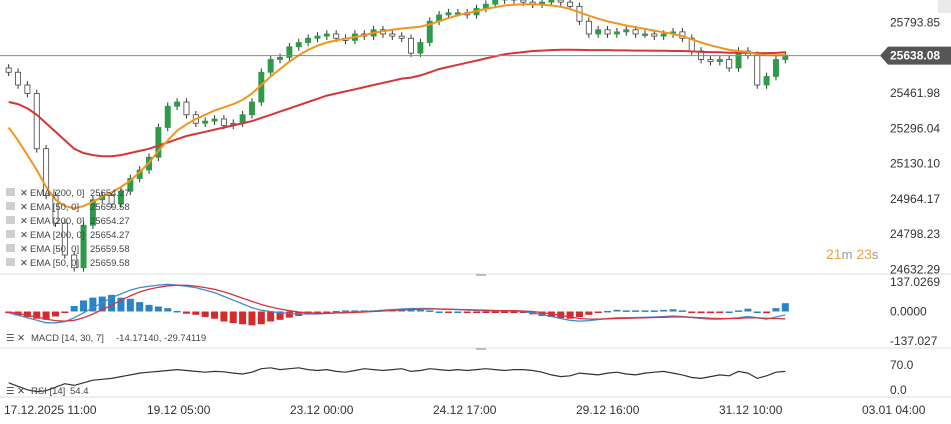 This screenshot has height=424, width=951. I want to click on rsi-menu-icon: ☰ ✕, so click(15, 391).